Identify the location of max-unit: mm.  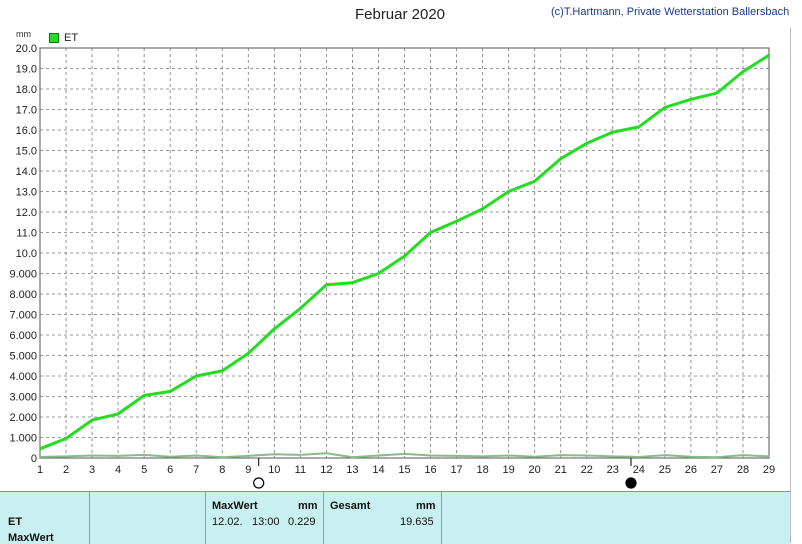
(308, 506).